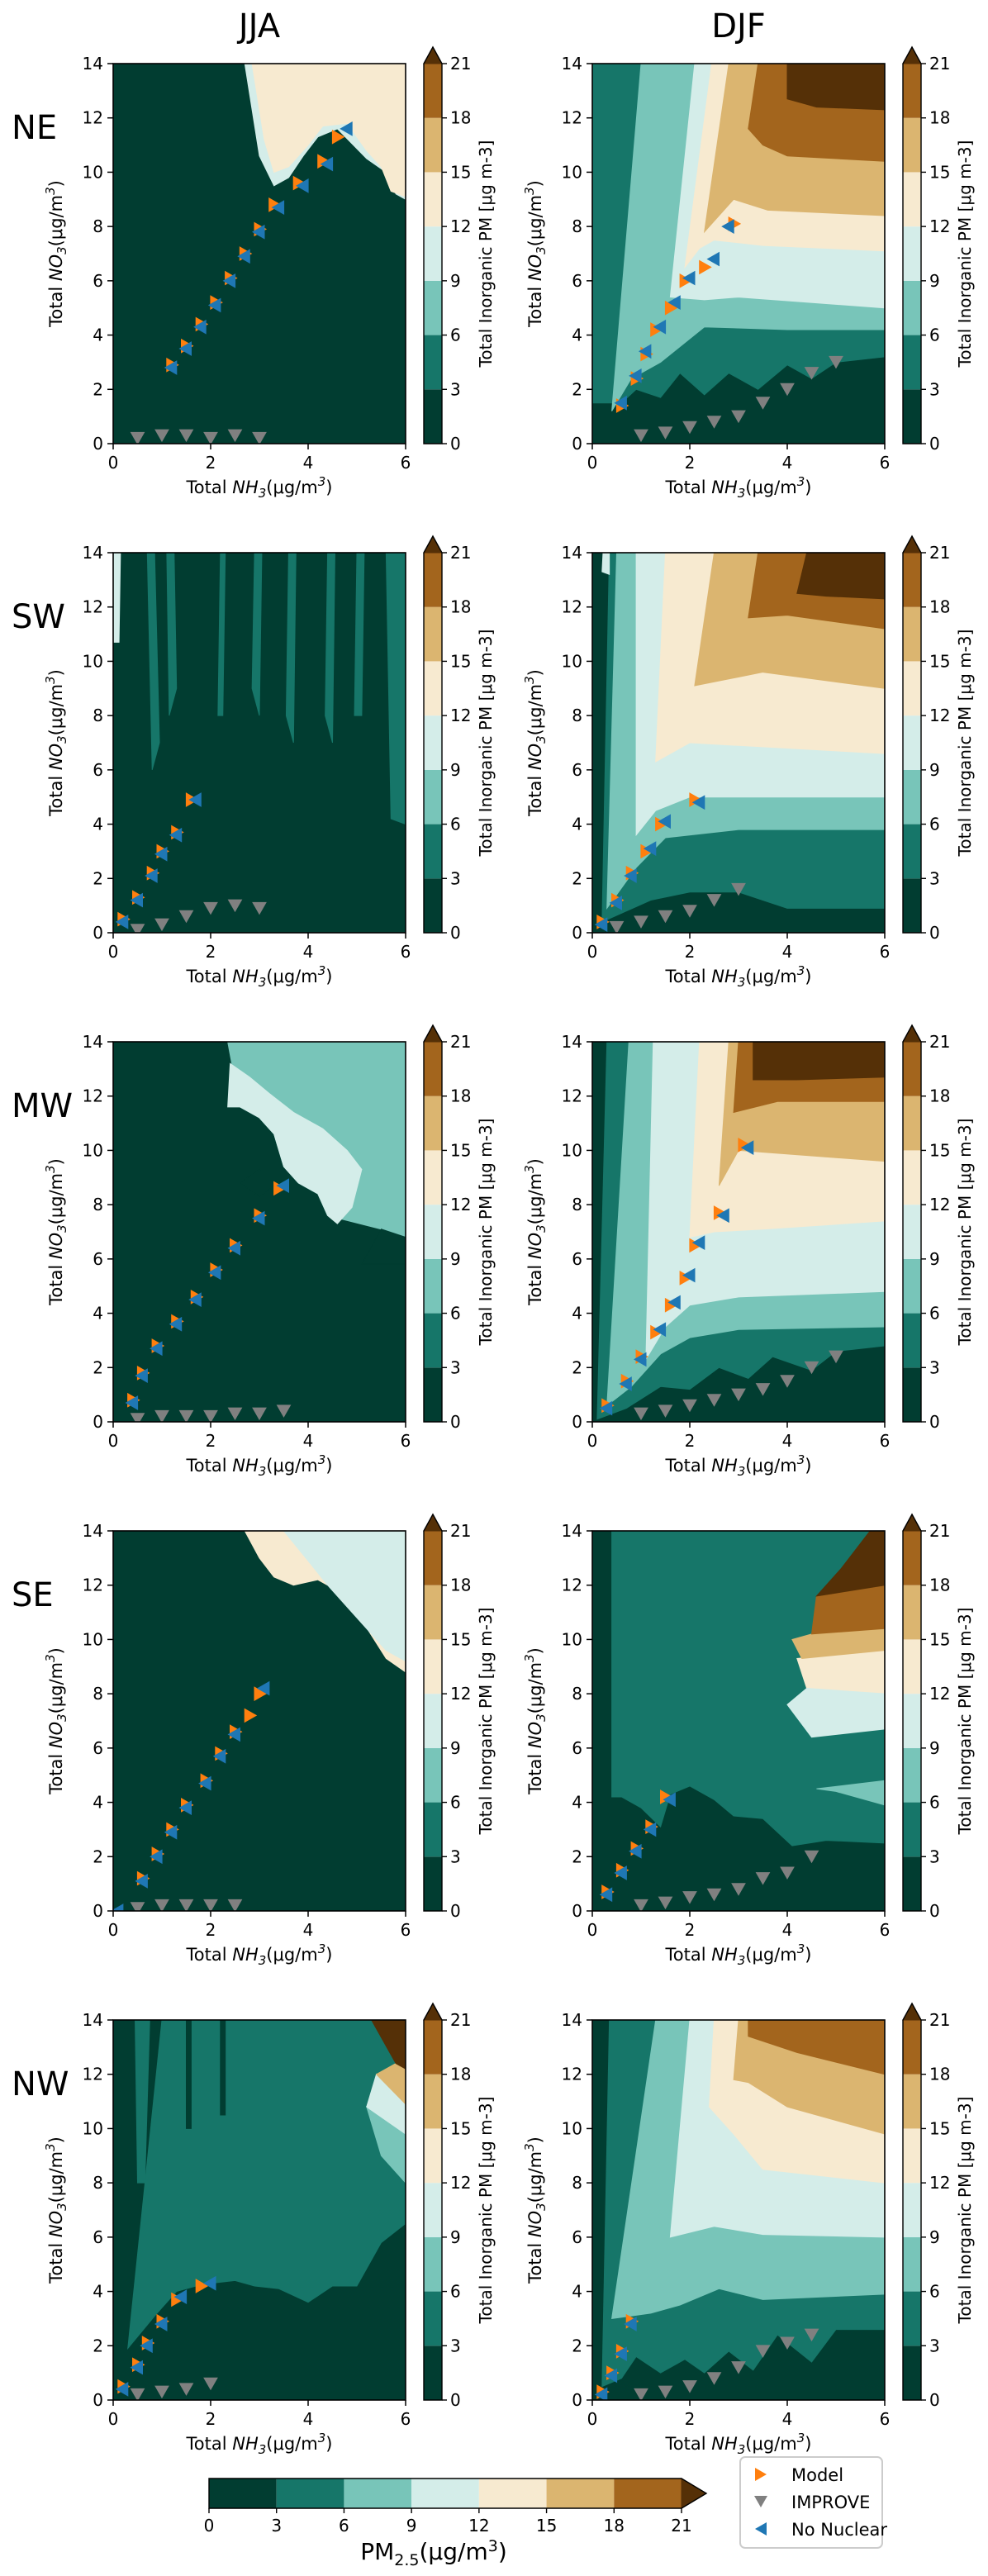  What do you see at coordinates (577, 1694) in the screenshot?
I see `y-tick-label-se-djf-8: 8` at bounding box center [577, 1694].